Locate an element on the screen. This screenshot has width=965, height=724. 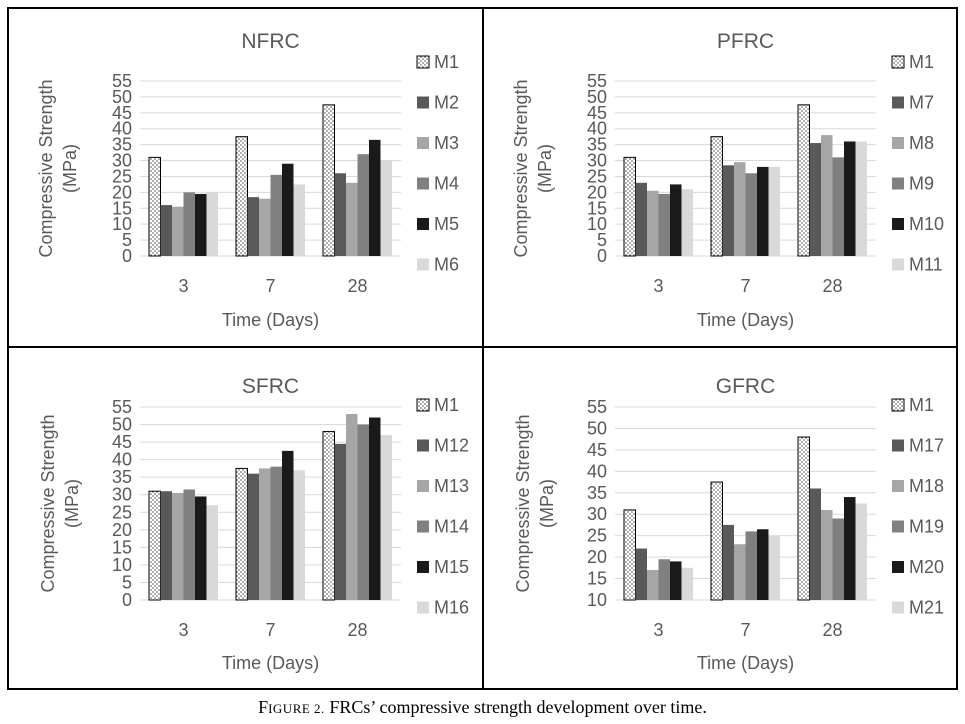
legend-label: M13 is located at coordinates (451, 486).